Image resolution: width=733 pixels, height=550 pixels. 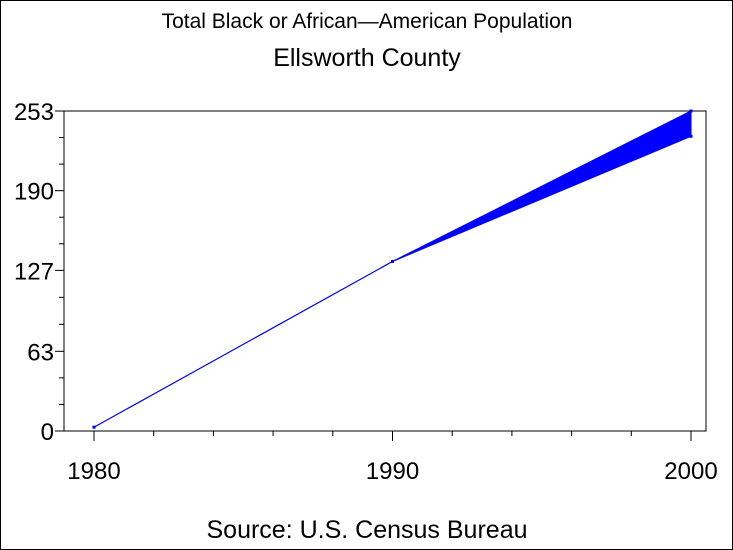 What do you see at coordinates (367, 530) in the screenshot?
I see `source-footnote: Source: U.S. Census Bureau` at bounding box center [367, 530].